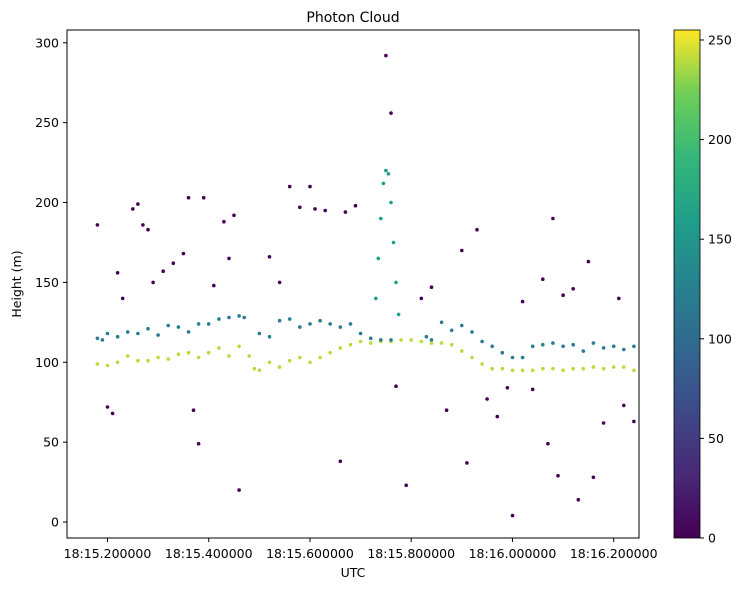  I want to click on y-tick-label: 50, so click(51, 442).